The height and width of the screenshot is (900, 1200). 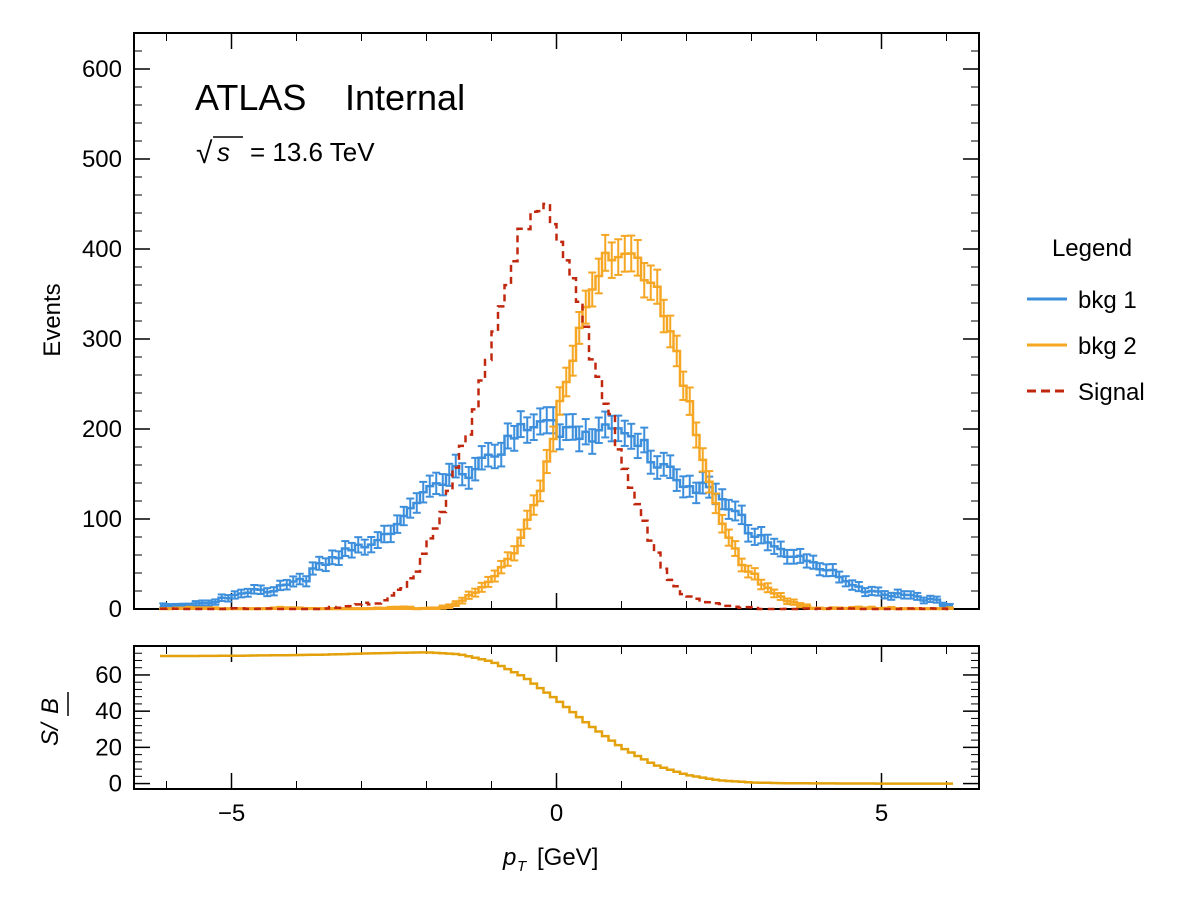 I want to click on ratio-step-line, so click(x=556, y=718).